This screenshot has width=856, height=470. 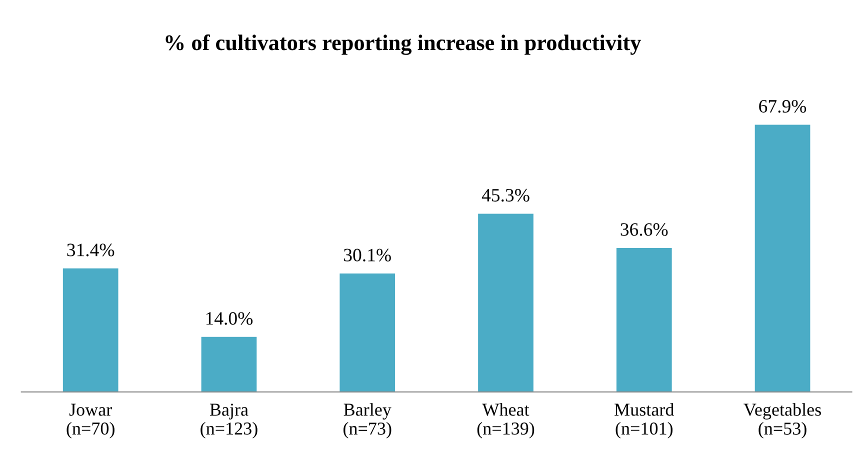 I want to click on x-tick-label: Bajra (n=123), so click(x=229, y=421).